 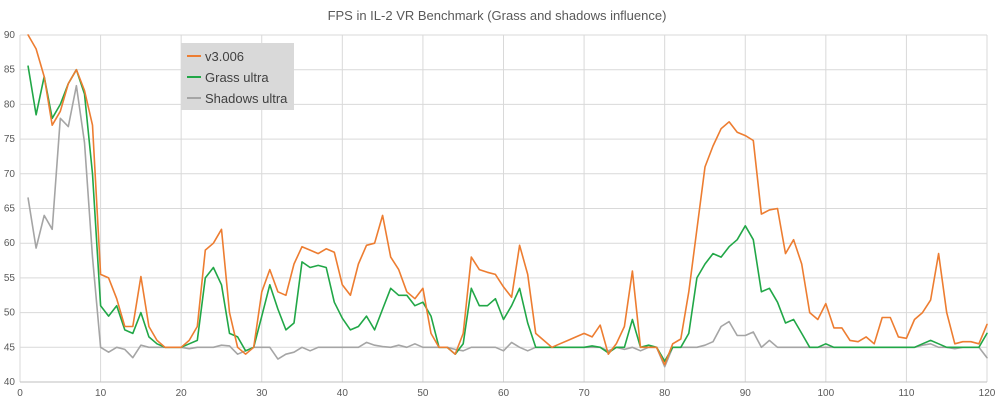 I want to click on y-tick-label: 45, so click(x=10, y=347).